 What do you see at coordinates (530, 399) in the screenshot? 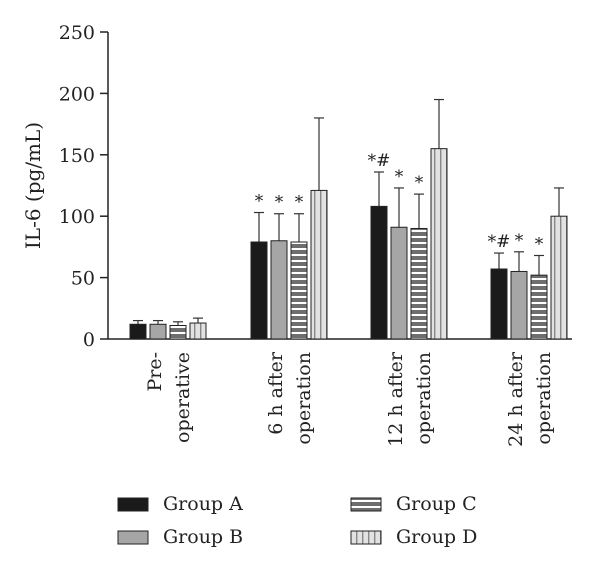
I see `x-tick-label: 24 h after operation` at bounding box center [530, 399].